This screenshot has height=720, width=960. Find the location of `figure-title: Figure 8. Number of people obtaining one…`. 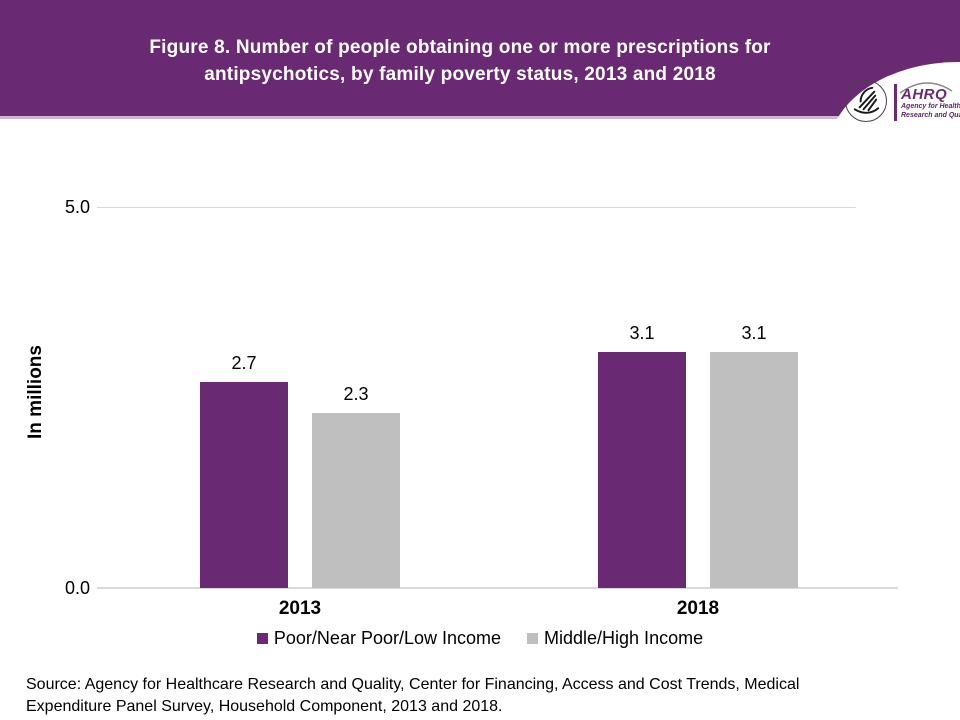

figure-title: Figure 8. Number of people obtaining one… is located at coordinates (460, 61).